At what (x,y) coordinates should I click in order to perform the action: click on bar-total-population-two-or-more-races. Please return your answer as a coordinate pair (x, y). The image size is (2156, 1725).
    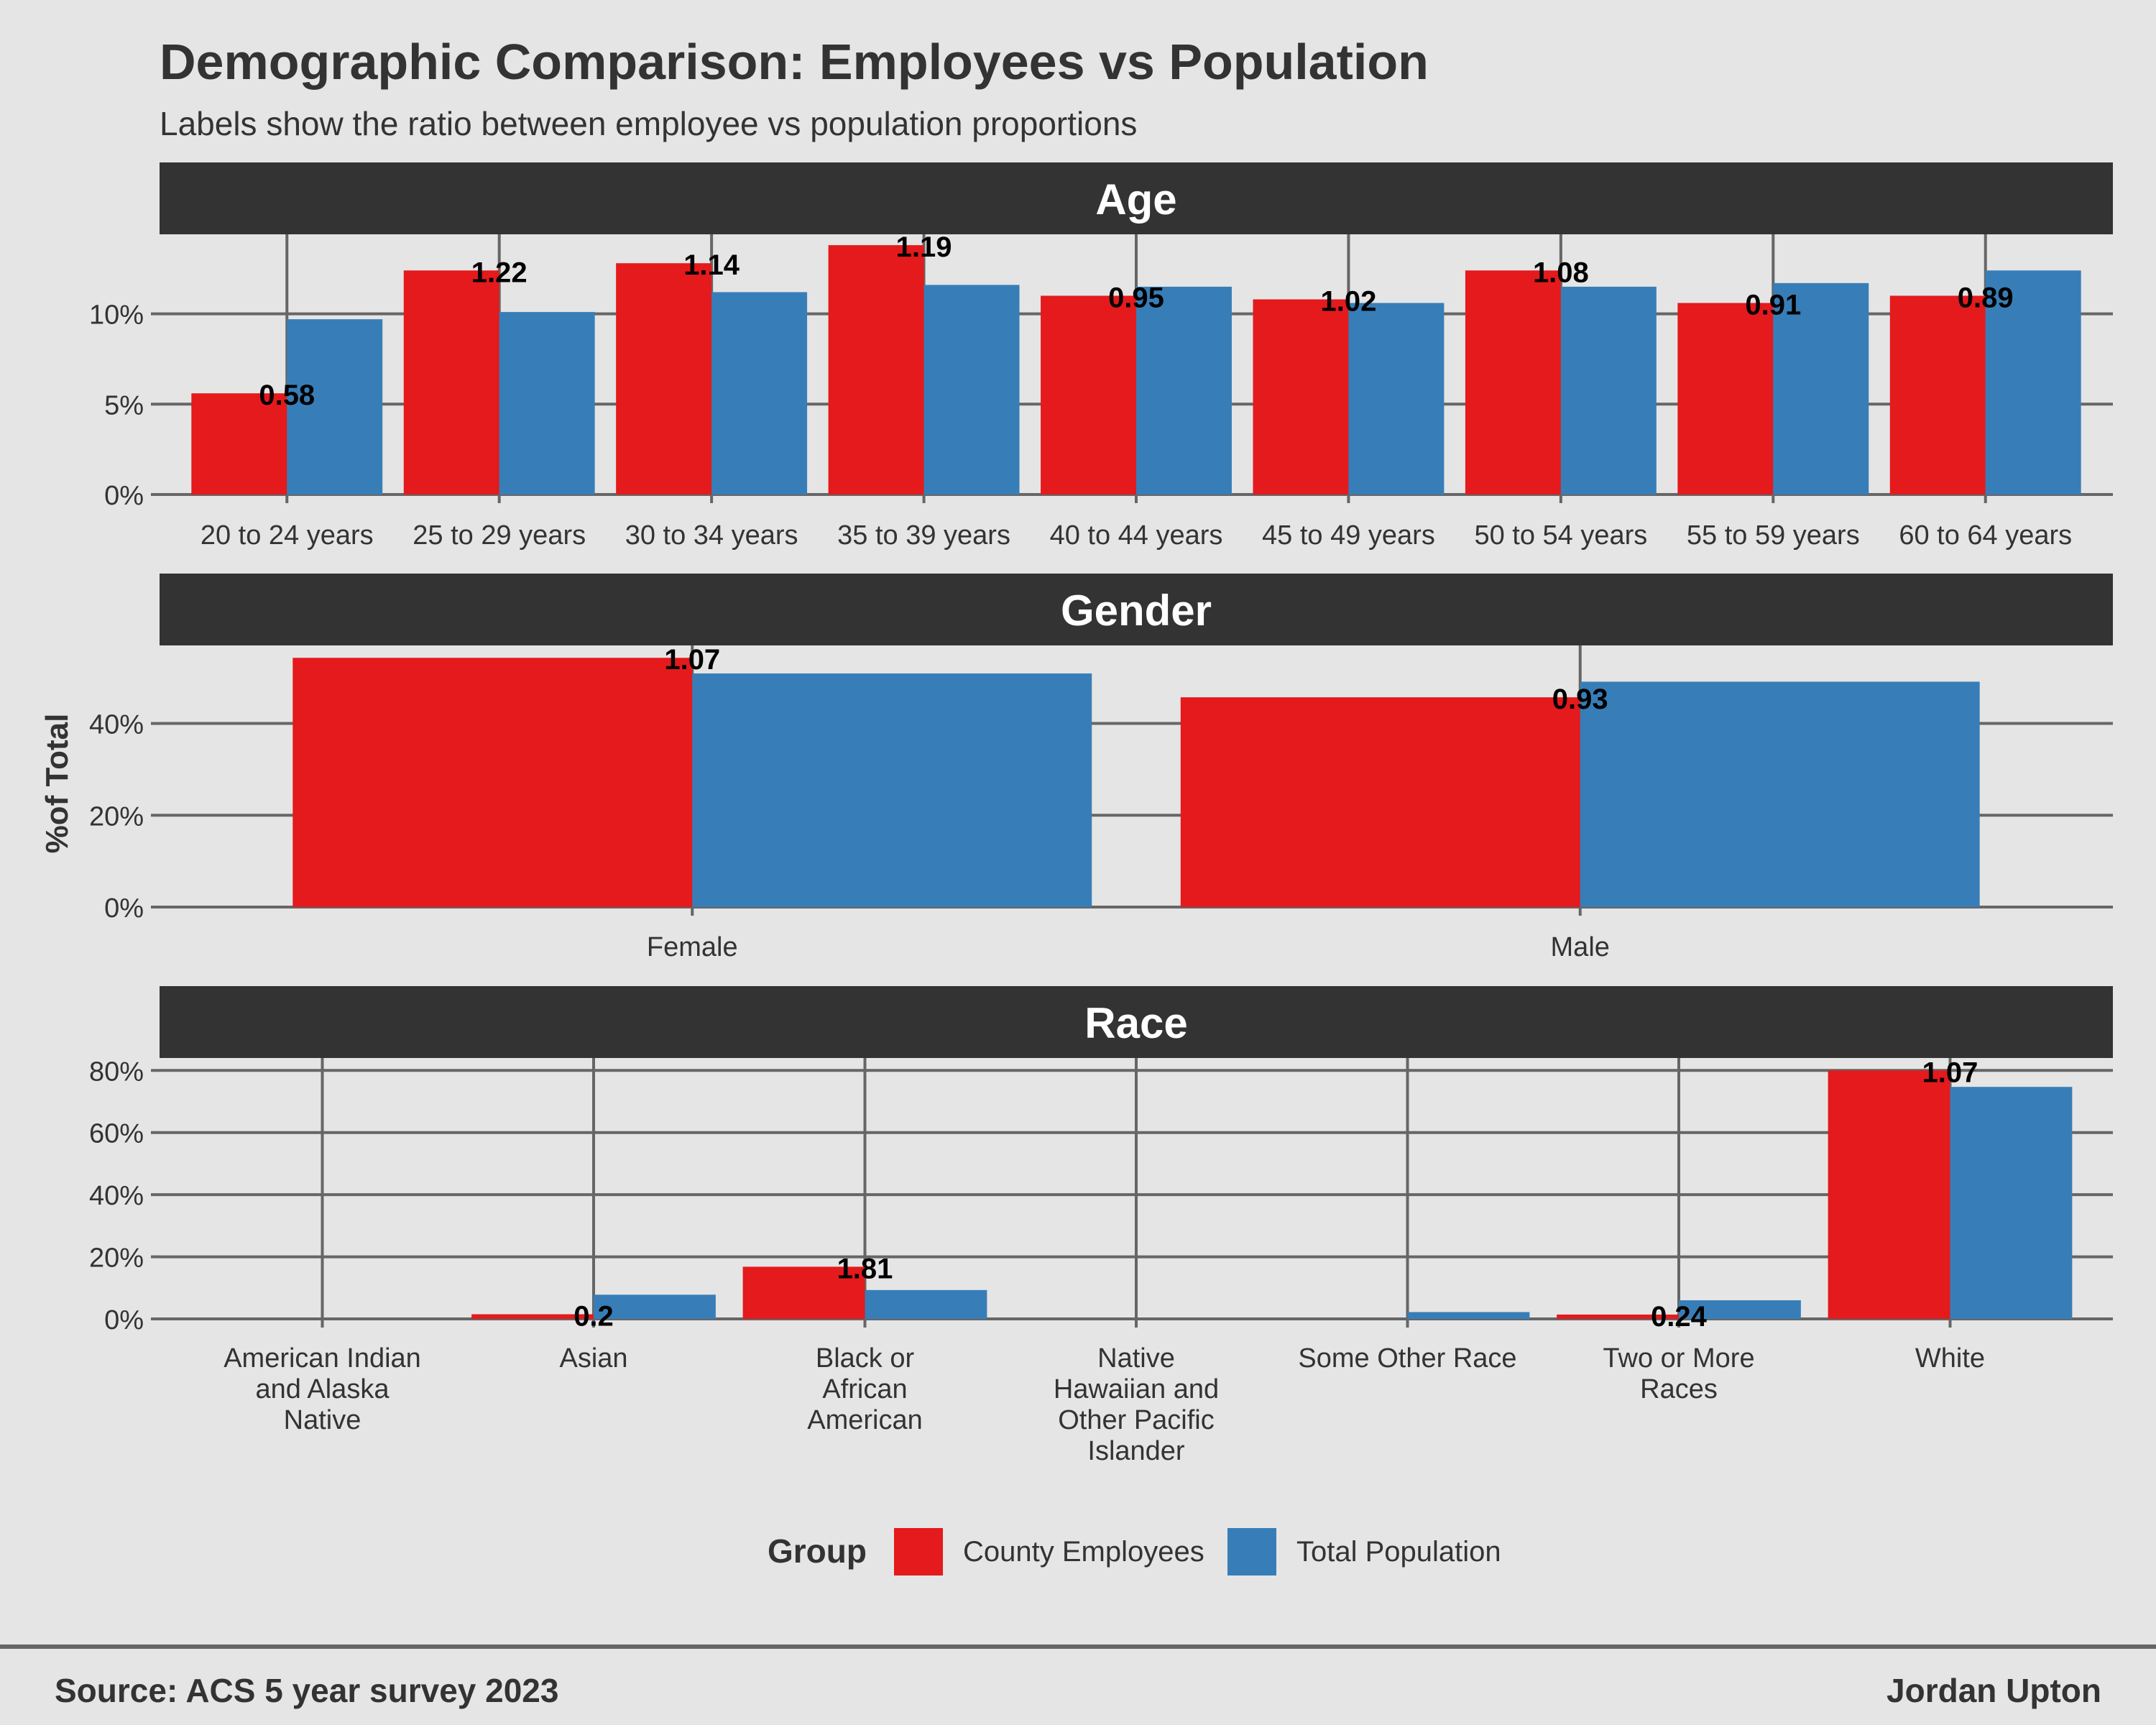
    Looking at the image, I should click on (1740, 1309).